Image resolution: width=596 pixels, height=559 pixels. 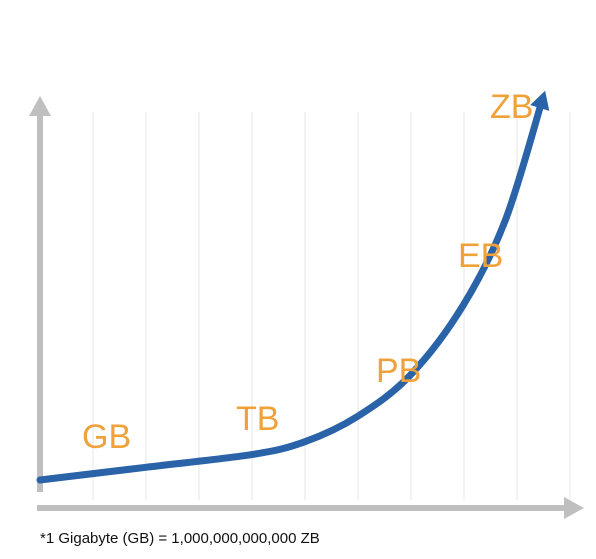 What do you see at coordinates (257, 419) in the screenshot?
I see `unit-label-tb: TB` at bounding box center [257, 419].